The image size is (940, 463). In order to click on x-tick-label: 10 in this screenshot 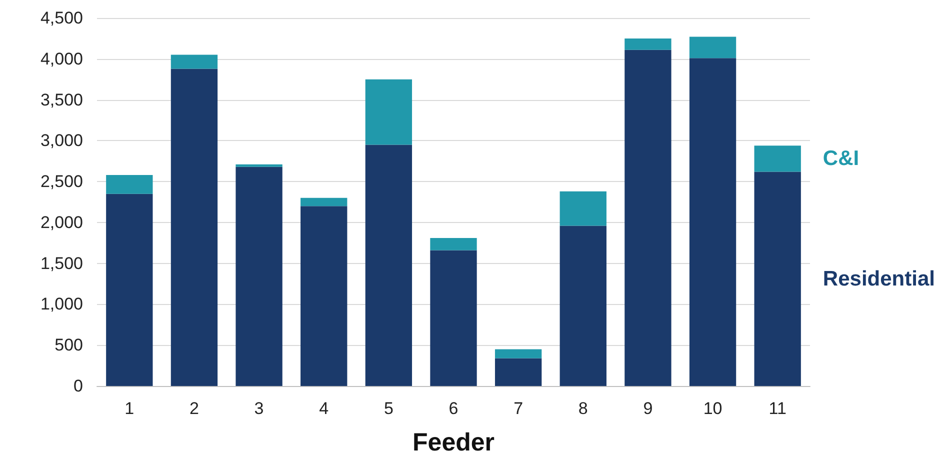, I will do `click(712, 408)`.